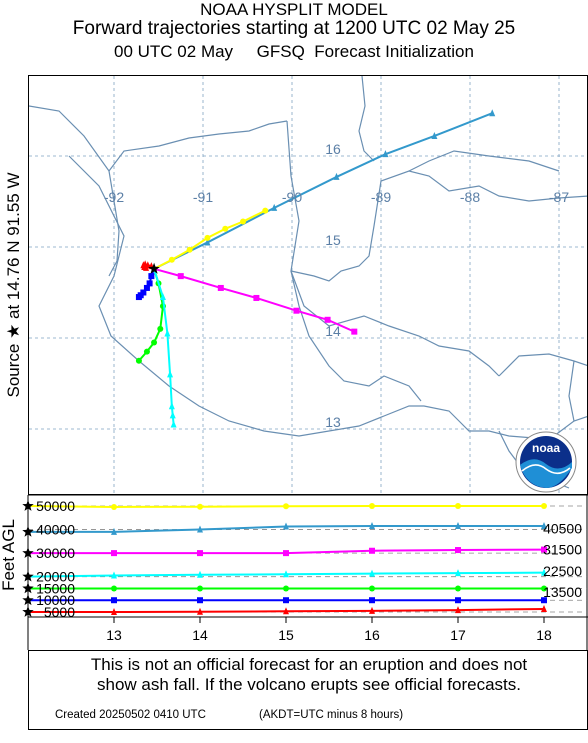 The image size is (588, 743). Describe the element at coordinates (381, 197) in the screenshot. I see `longitude-label: -89` at that location.